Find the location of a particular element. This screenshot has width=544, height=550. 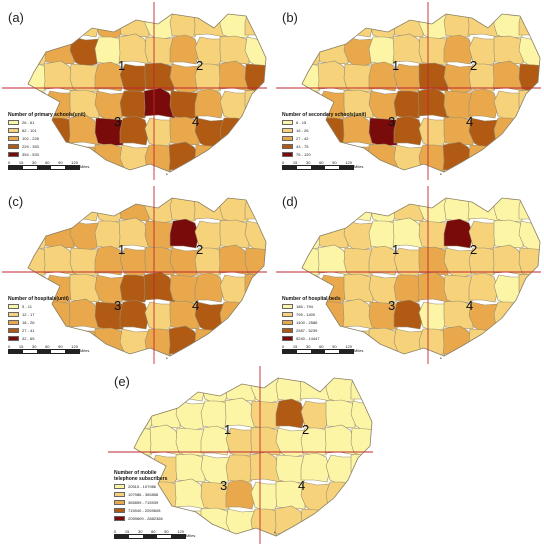

legend-label: 12 - 17 is located at coordinates (28, 314).